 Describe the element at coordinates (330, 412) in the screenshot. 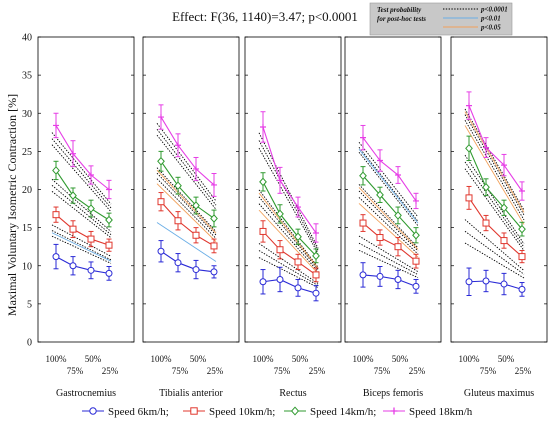

I see `legend-entry: Speed 14km/h;` at that location.